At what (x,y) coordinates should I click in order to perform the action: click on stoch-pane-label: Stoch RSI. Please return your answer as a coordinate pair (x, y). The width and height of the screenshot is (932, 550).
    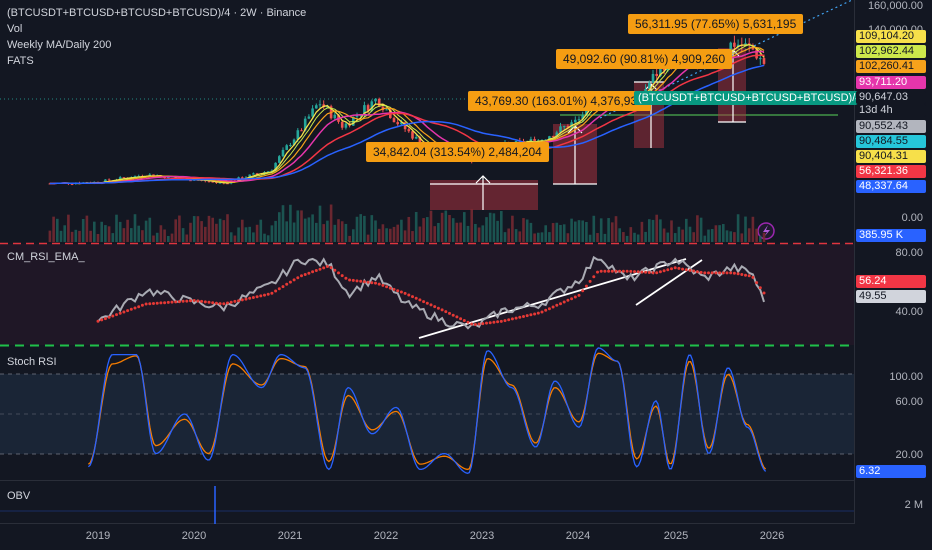
    Looking at the image, I should click on (32, 362).